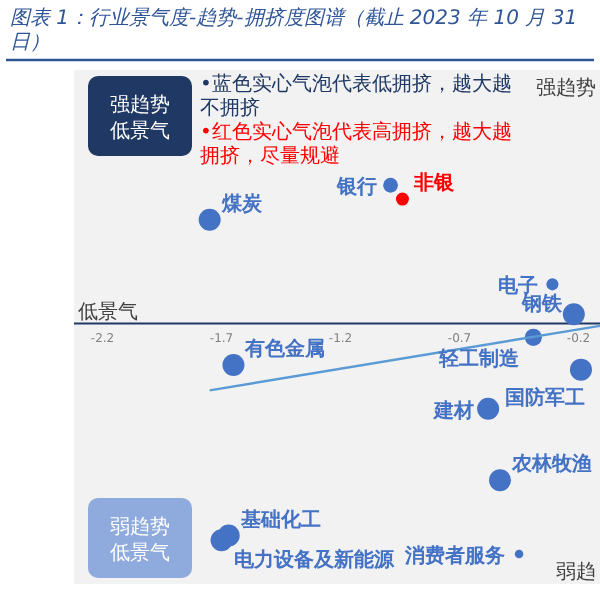  I want to click on text: 低景气, so click(140, 131).